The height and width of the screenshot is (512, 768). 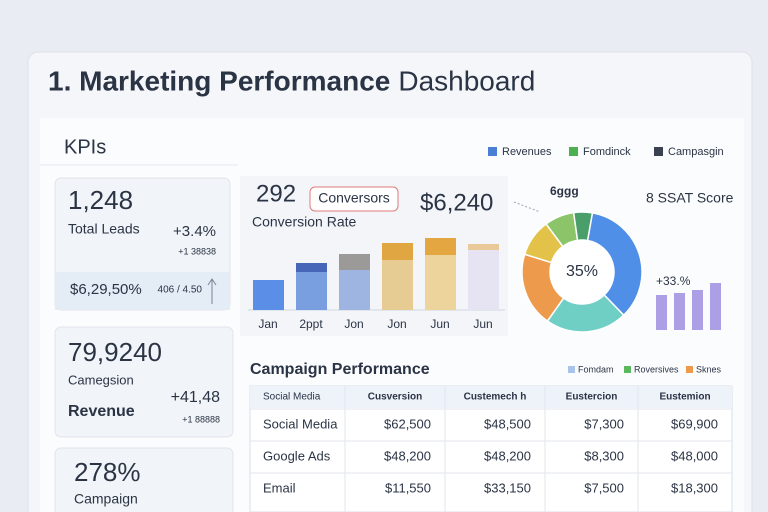 I want to click on legend-label: Revenues, so click(x=527, y=152).